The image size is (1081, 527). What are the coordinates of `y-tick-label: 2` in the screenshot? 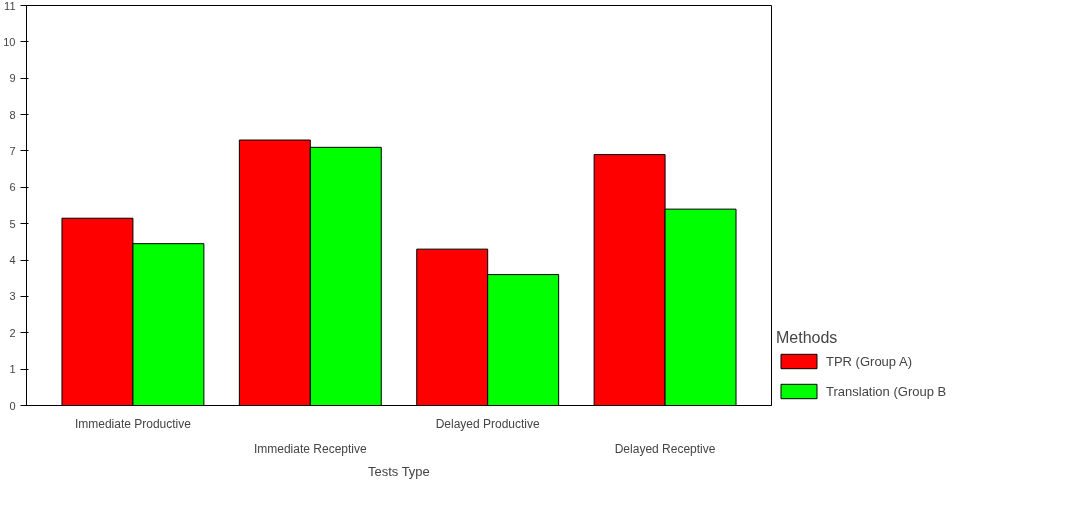 It's located at (12, 332).